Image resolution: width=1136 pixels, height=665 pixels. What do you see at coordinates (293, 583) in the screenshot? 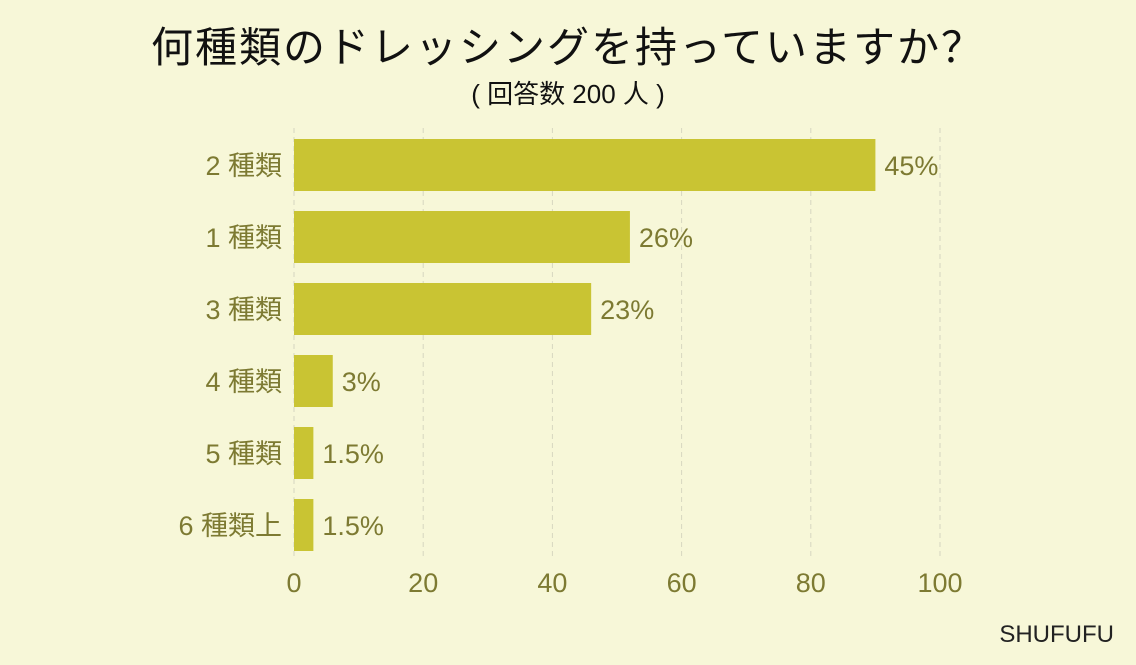
I see `x-tick-label: 0` at bounding box center [293, 583].